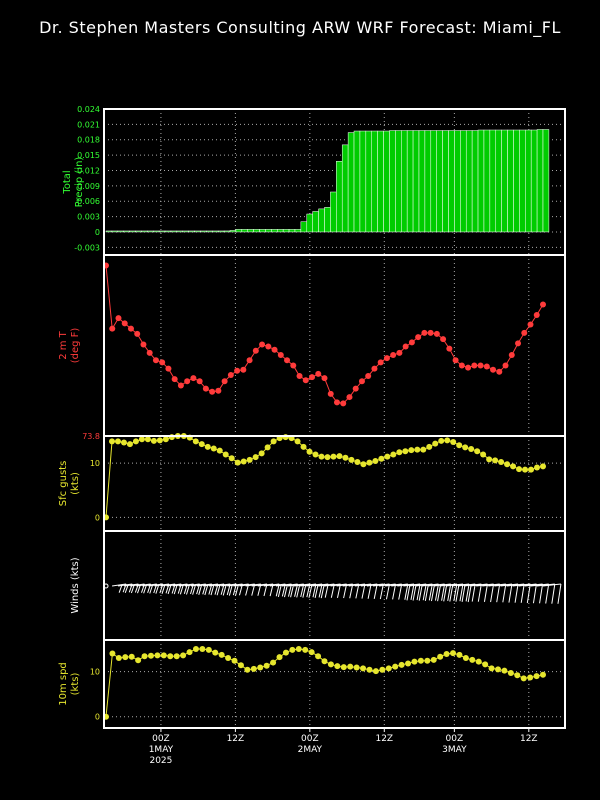 This screenshot has height=800, width=600. I want to click on precip-tick-label: -0.003, so click(87, 247).